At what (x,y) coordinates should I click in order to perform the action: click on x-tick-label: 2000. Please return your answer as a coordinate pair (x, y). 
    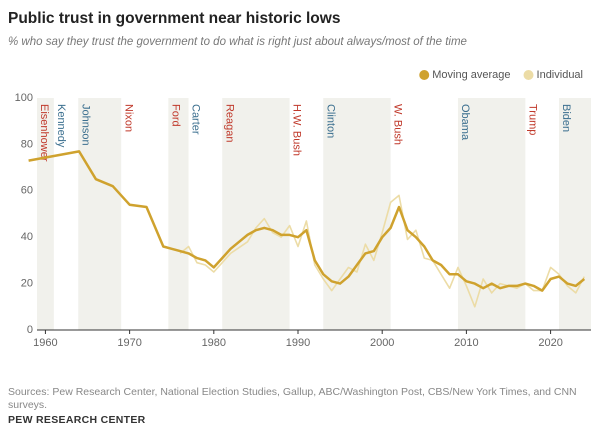
    Looking at the image, I should click on (382, 343).